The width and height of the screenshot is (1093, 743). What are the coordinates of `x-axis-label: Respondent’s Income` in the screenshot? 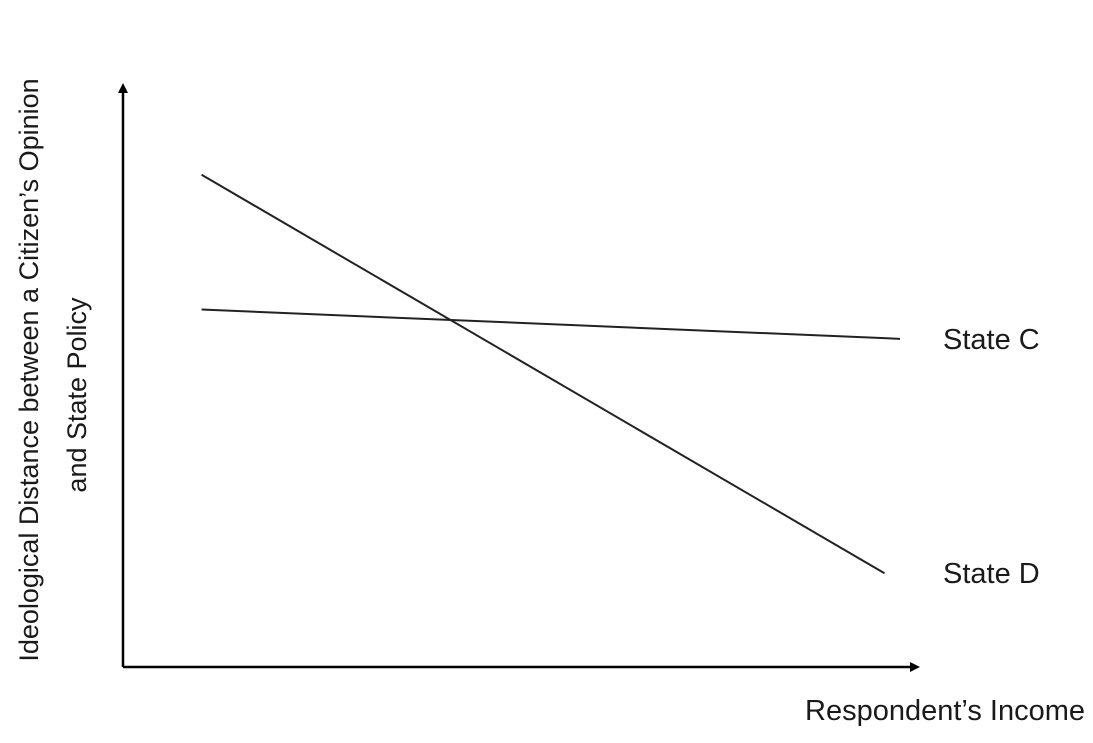 It's located at (945, 711).